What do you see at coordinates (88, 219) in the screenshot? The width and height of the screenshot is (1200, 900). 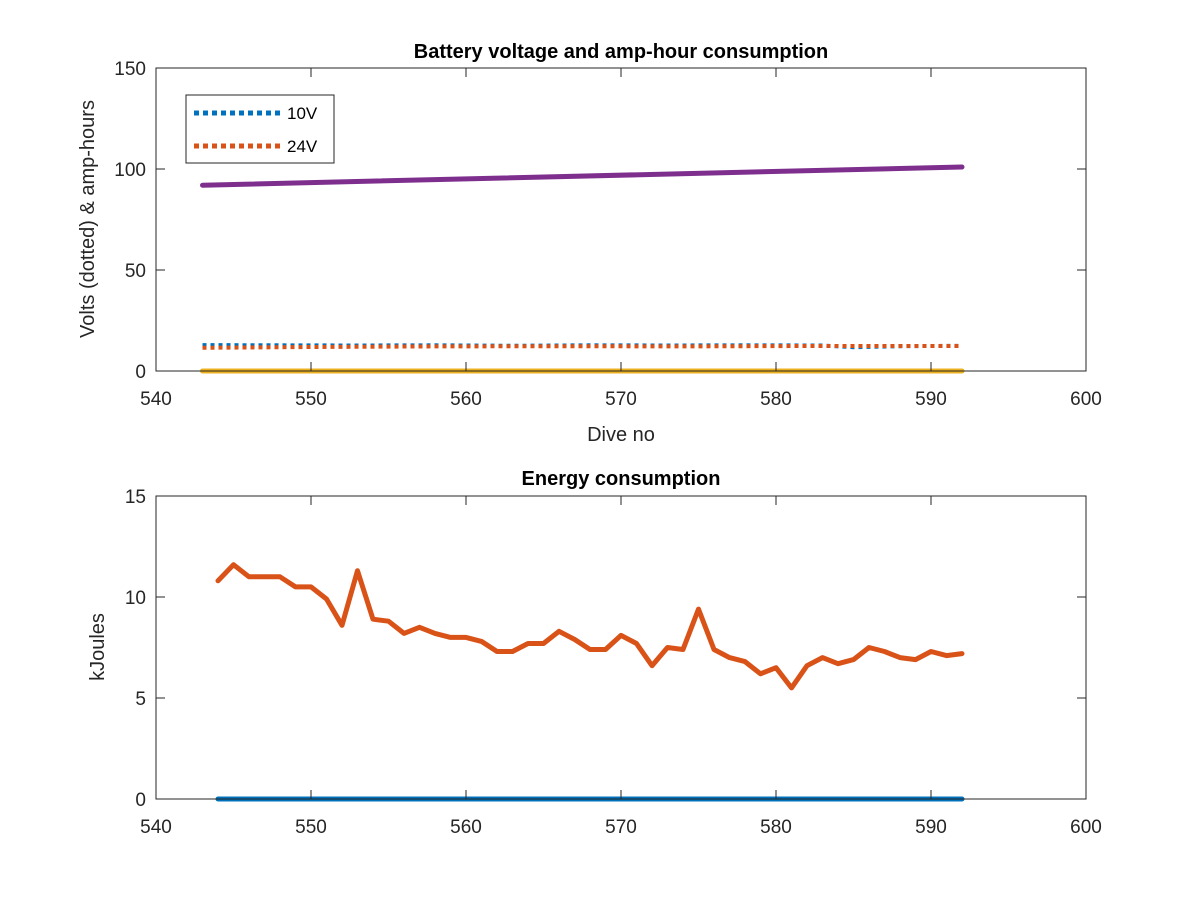 I see `y-axis-label: Volts (dotted) & amp-hours` at bounding box center [88, 219].